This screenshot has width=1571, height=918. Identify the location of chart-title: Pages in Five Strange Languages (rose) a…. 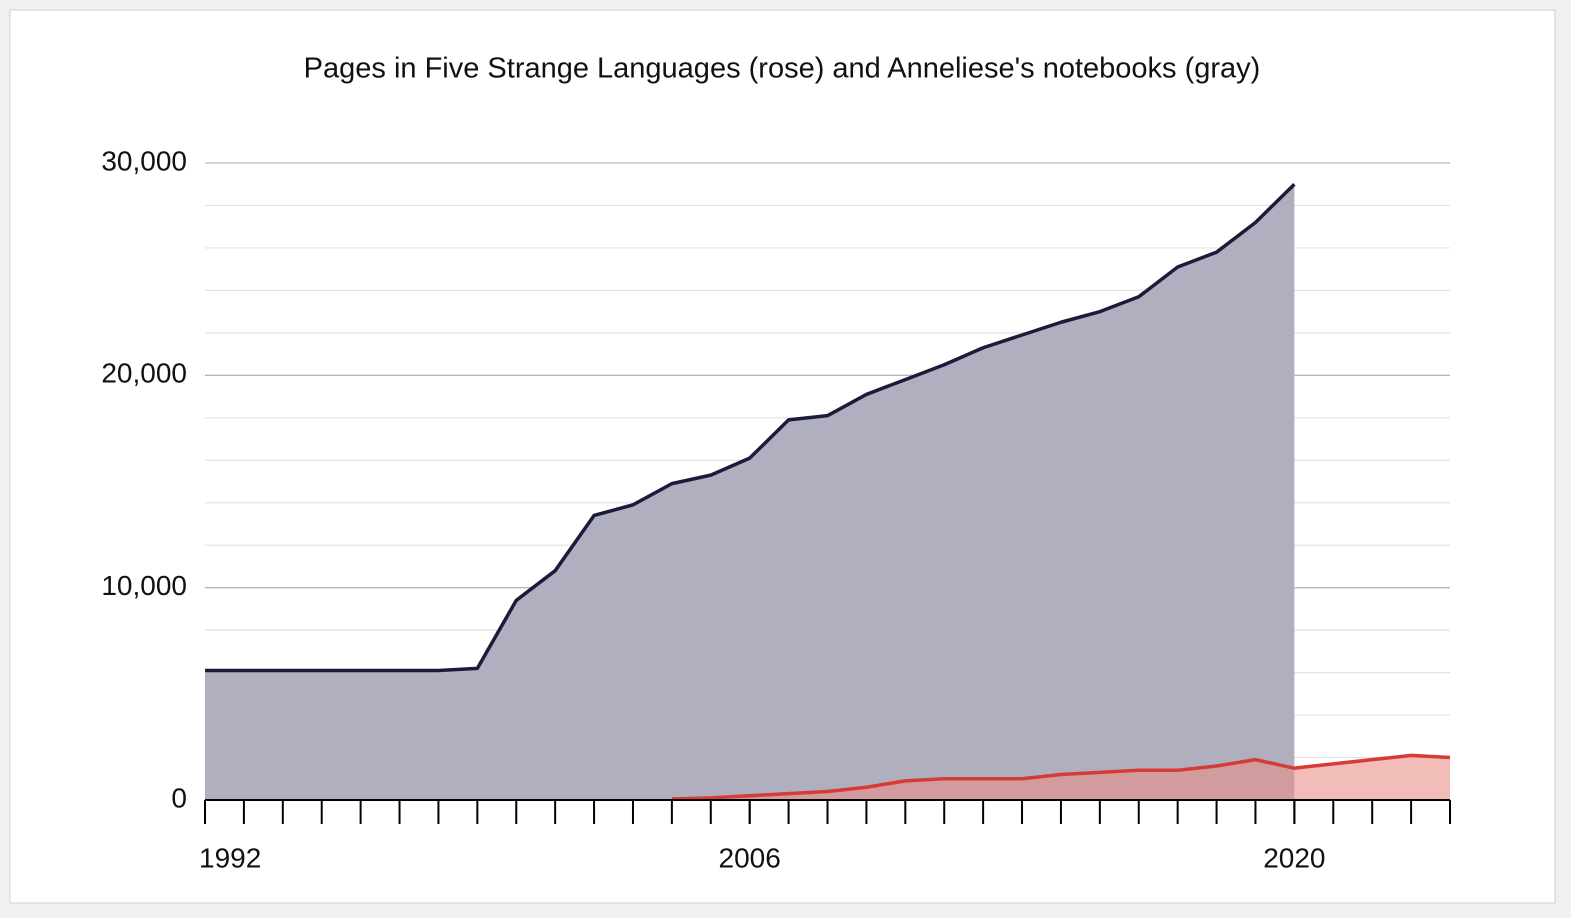
(782, 69).